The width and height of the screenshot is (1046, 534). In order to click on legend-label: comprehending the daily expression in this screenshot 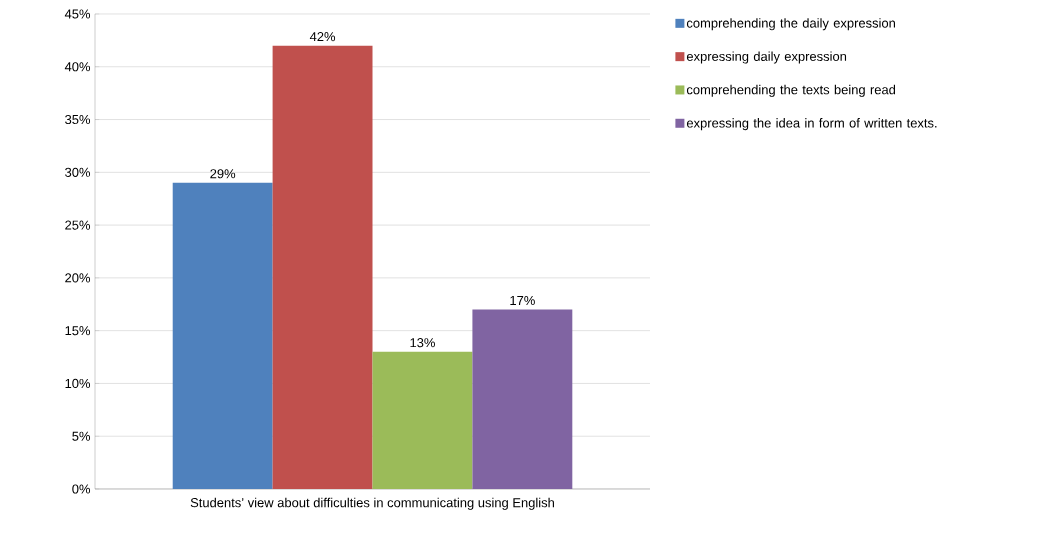, I will do `click(790, 24)`.